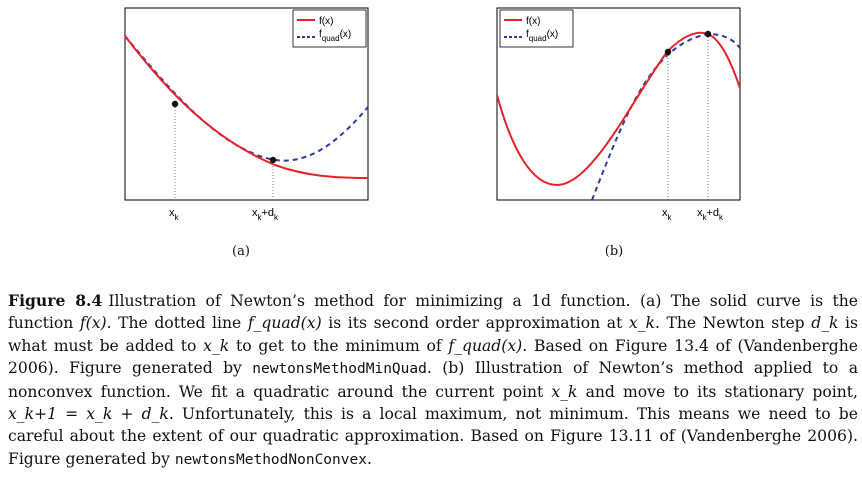 Image resolution: width=862 pixels, height=486 pixels. I want to click on series-f-b, so click(618, 109).